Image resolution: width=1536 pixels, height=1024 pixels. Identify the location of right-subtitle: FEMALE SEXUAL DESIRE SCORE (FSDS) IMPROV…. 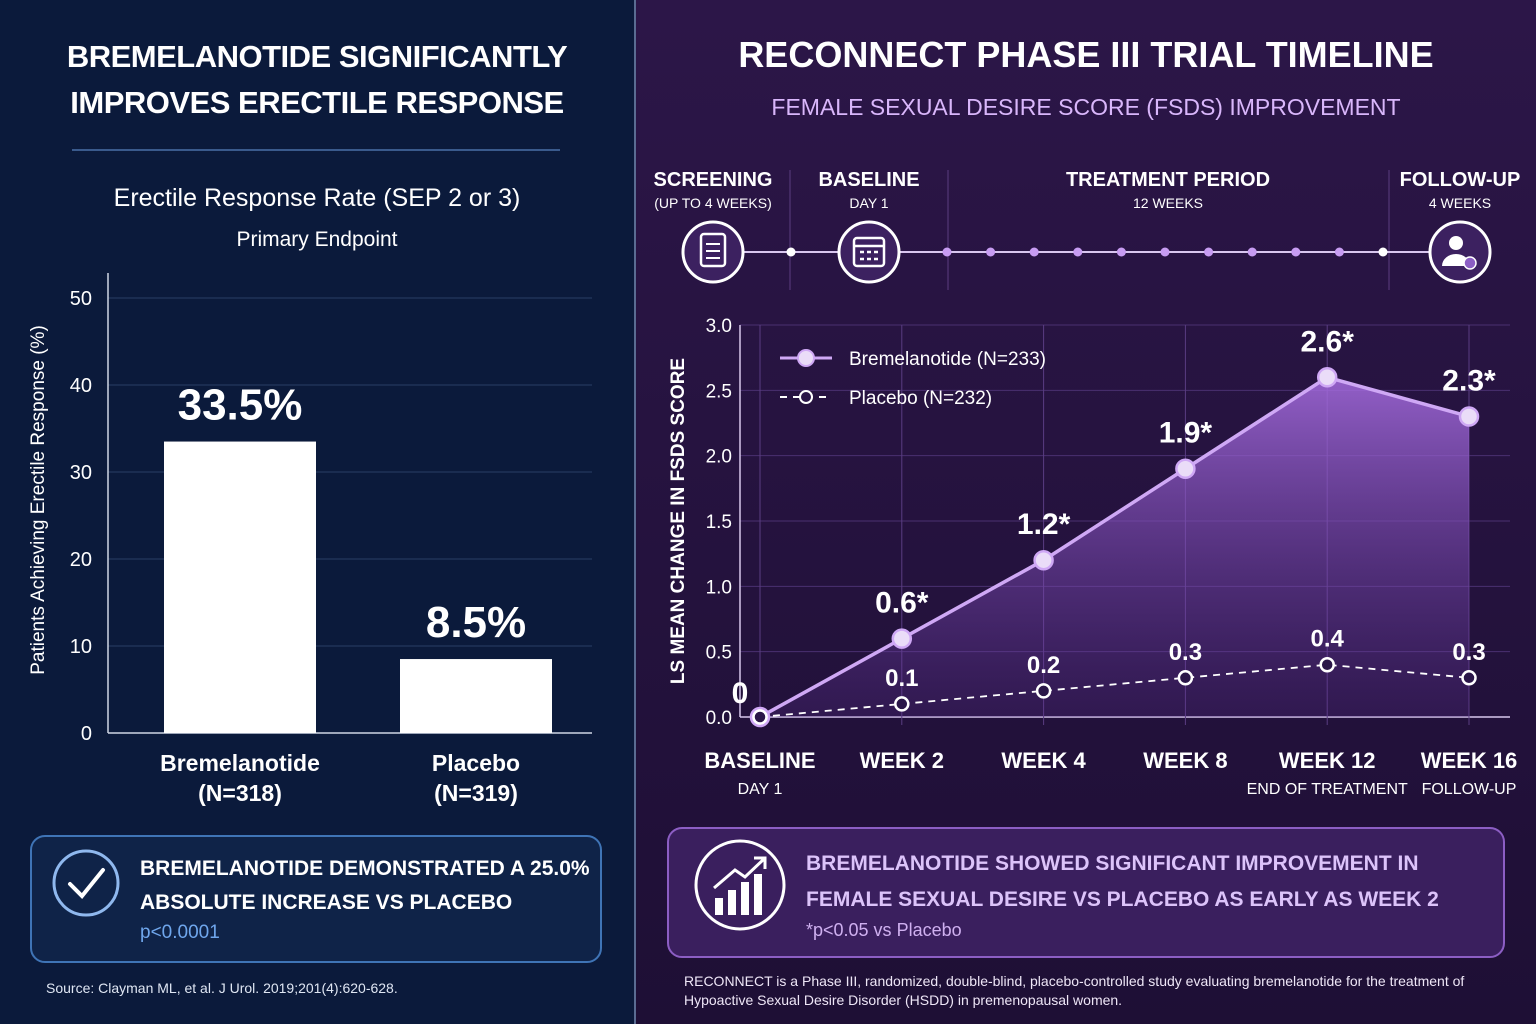
(1086, 107).